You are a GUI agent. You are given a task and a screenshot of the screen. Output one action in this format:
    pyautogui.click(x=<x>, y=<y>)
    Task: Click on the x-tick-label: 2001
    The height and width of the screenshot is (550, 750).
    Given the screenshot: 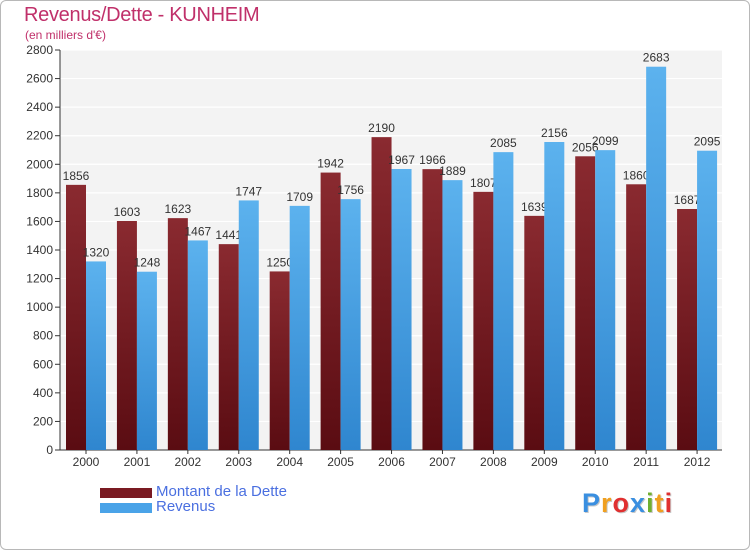 What is the action you would take?
    pyautogui.click(x=137, y=462)
    